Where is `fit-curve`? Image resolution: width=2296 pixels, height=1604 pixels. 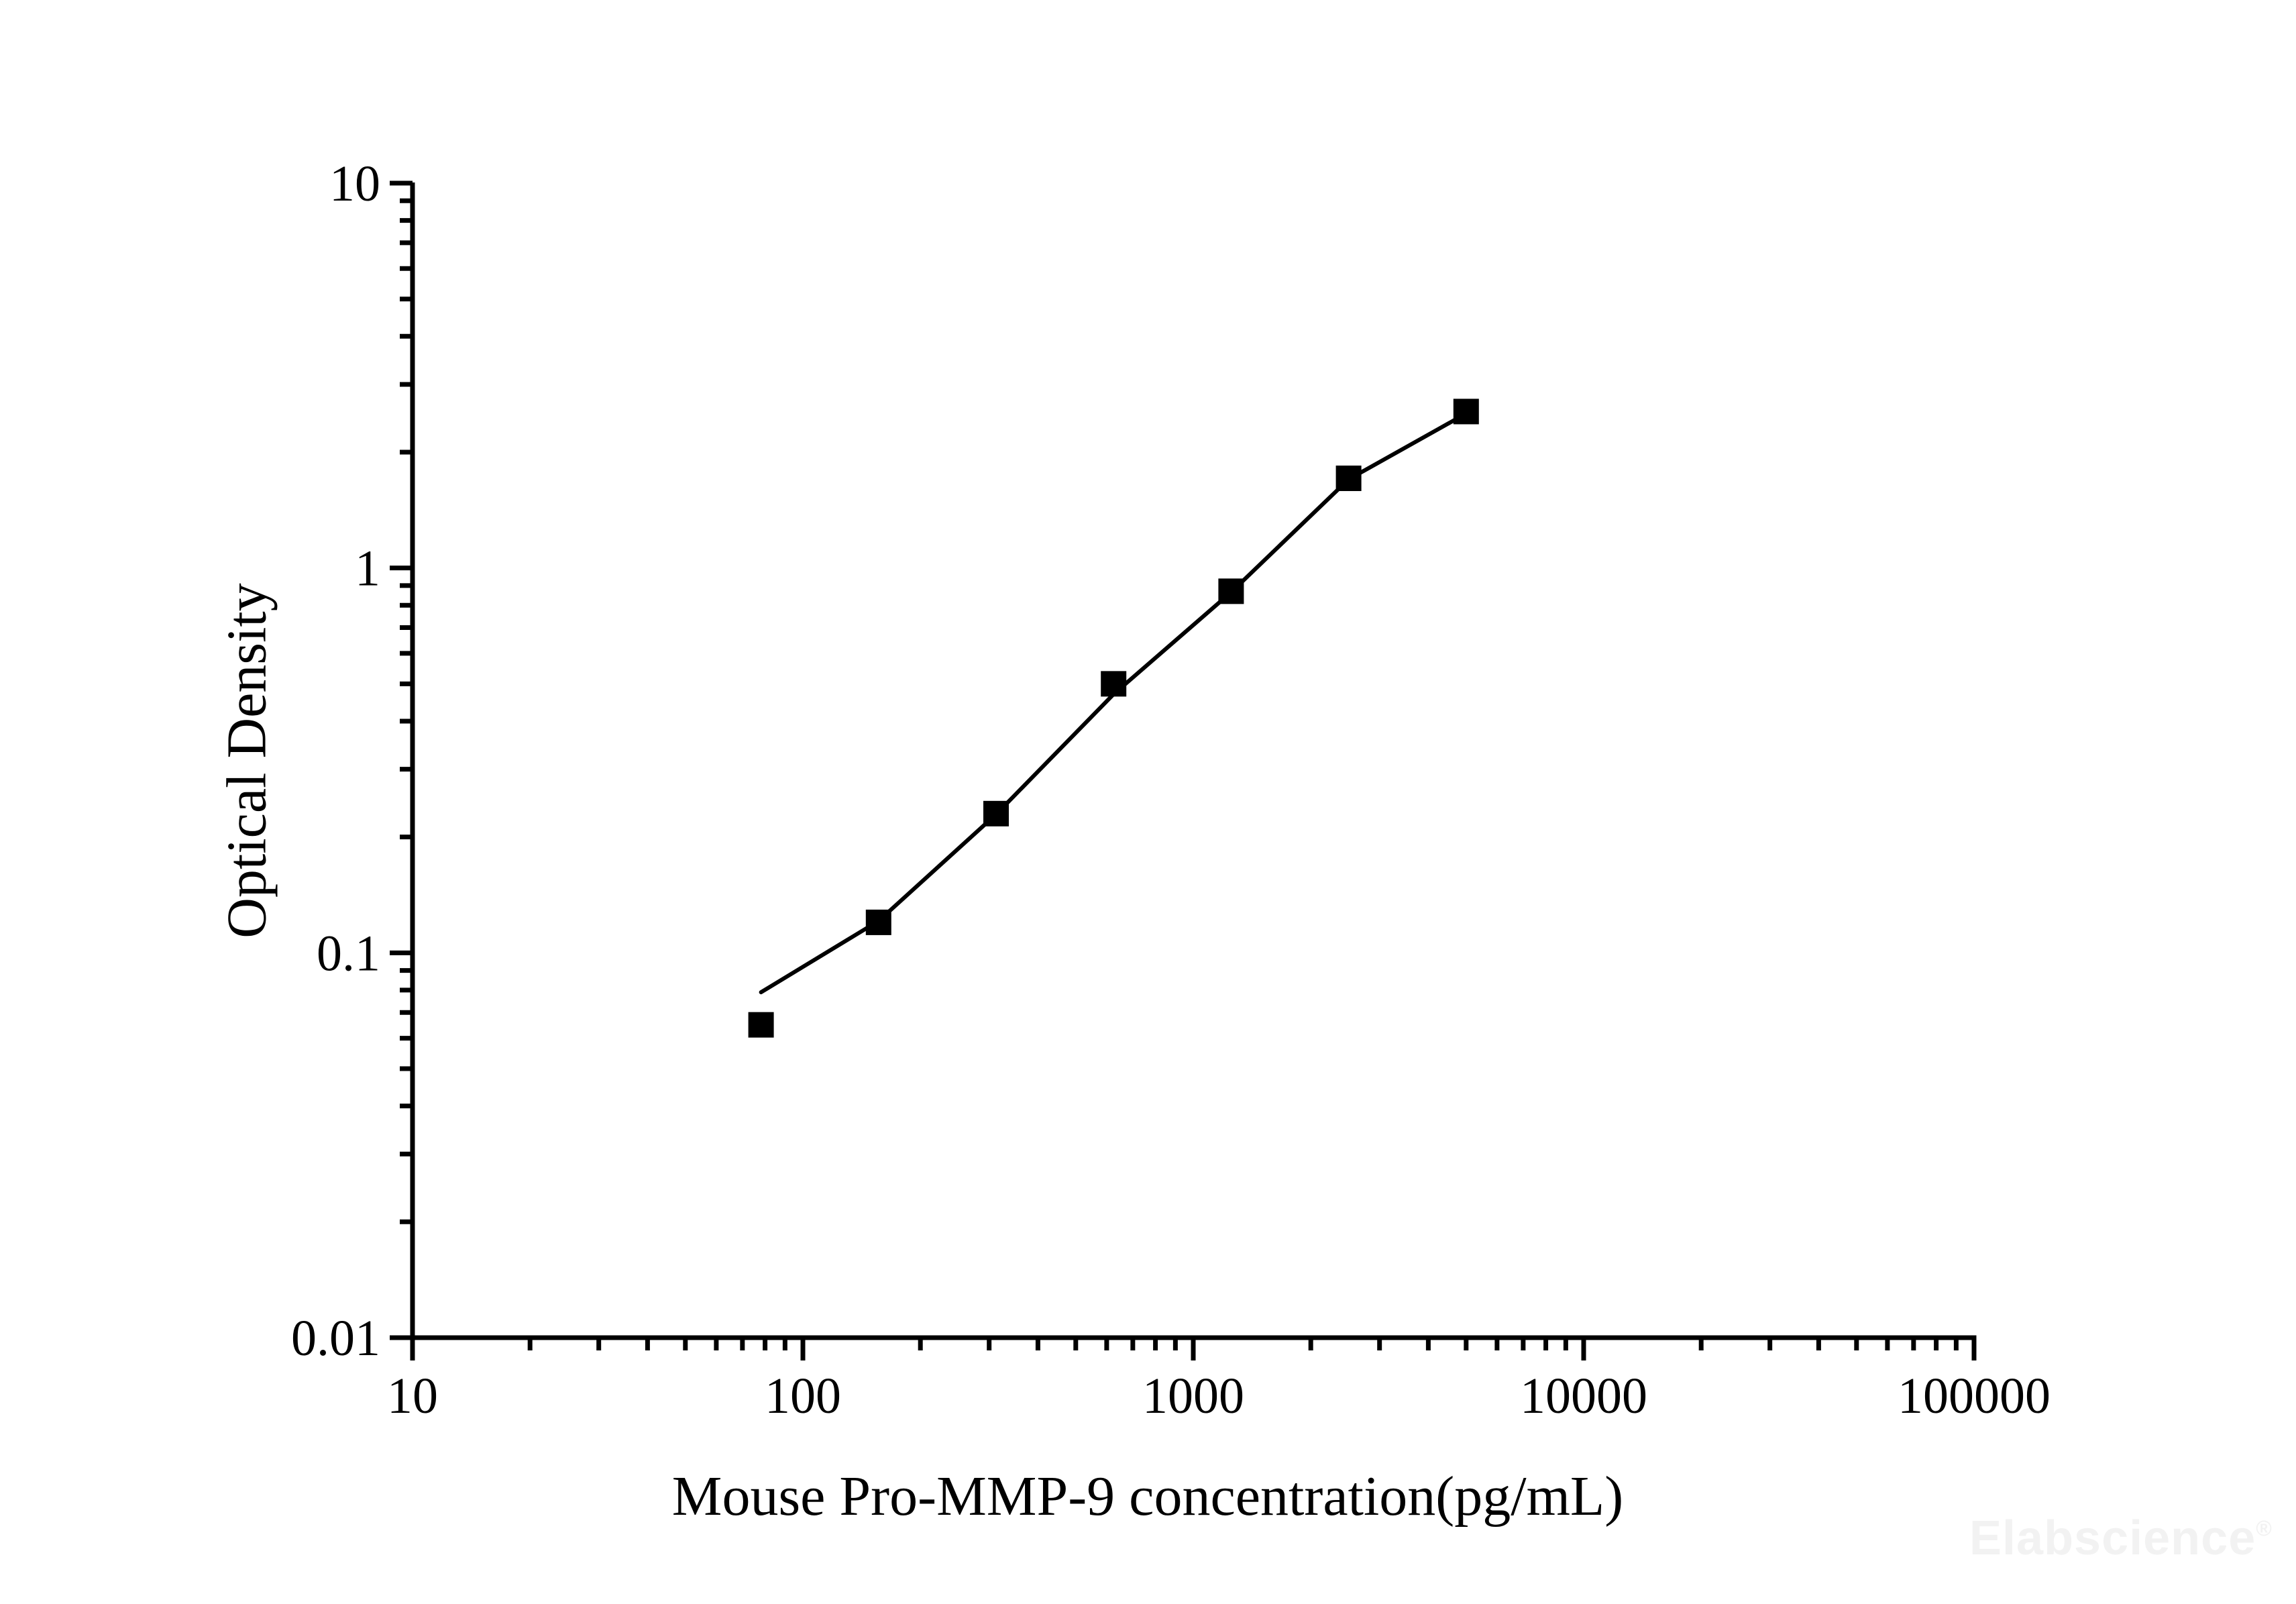 fit-curve is located at coordinates (1113, 703).